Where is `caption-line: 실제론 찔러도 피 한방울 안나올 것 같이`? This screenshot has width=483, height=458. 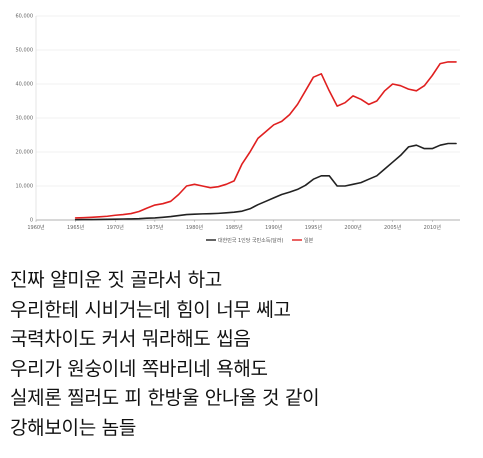 caption-line: 실제론 찔러도 피 한방울 안나올 것 같이 is located at coordinates (165, 398).